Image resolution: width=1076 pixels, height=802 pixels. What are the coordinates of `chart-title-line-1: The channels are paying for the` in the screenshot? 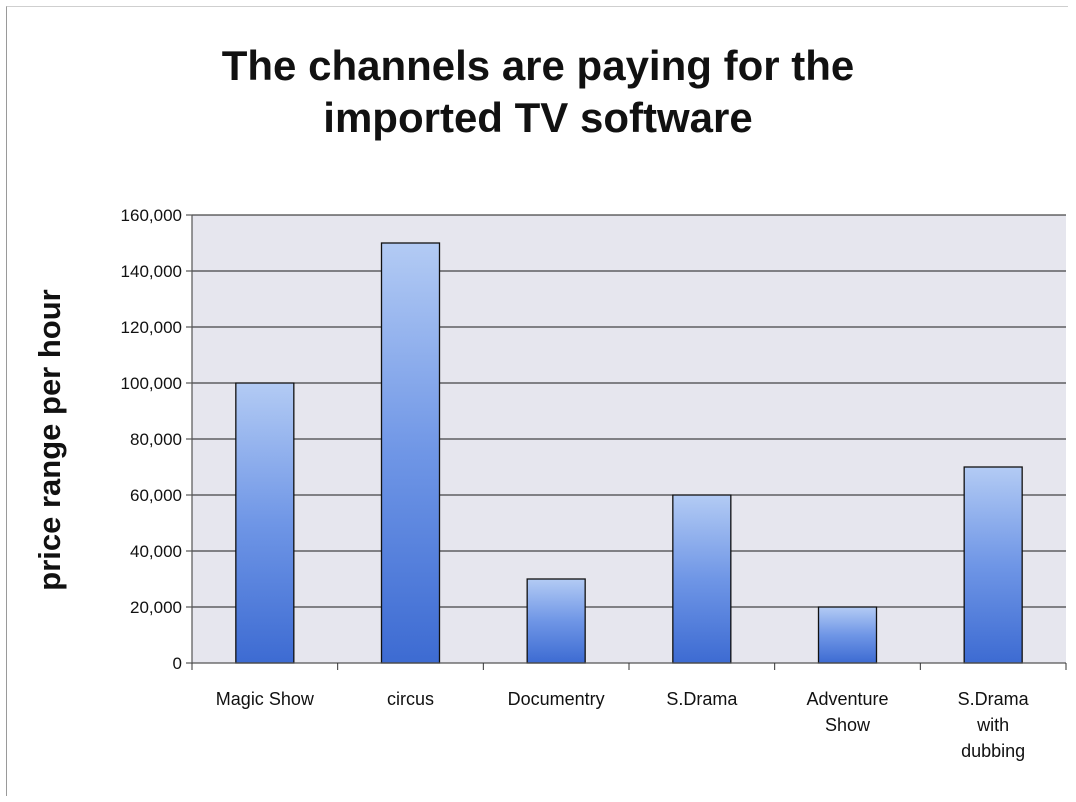 It's located at (538, 65).